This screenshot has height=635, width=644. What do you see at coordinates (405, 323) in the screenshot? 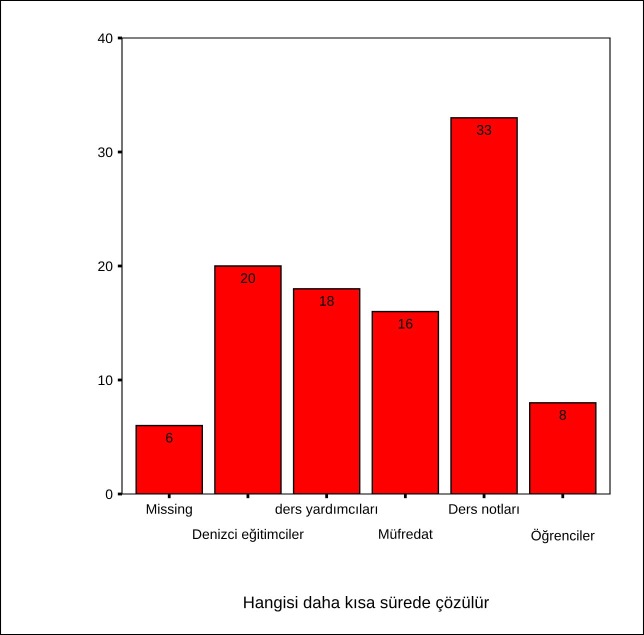
I see `data-label: 16` at bounding box center [405, 323].